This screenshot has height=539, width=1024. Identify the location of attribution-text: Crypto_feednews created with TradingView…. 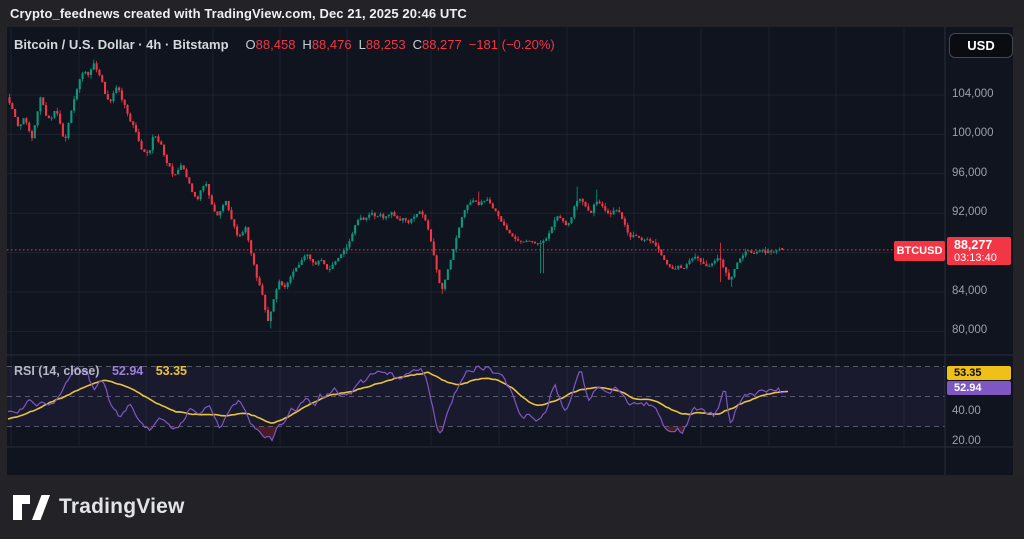
(238, 13).